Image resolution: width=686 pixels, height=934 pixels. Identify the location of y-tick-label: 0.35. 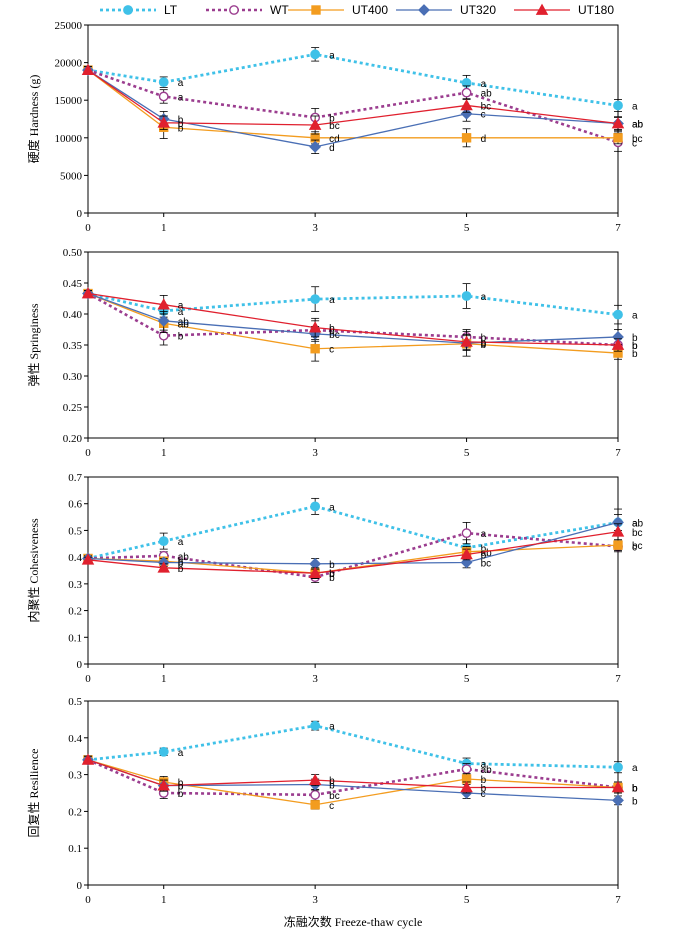
(73, 346).